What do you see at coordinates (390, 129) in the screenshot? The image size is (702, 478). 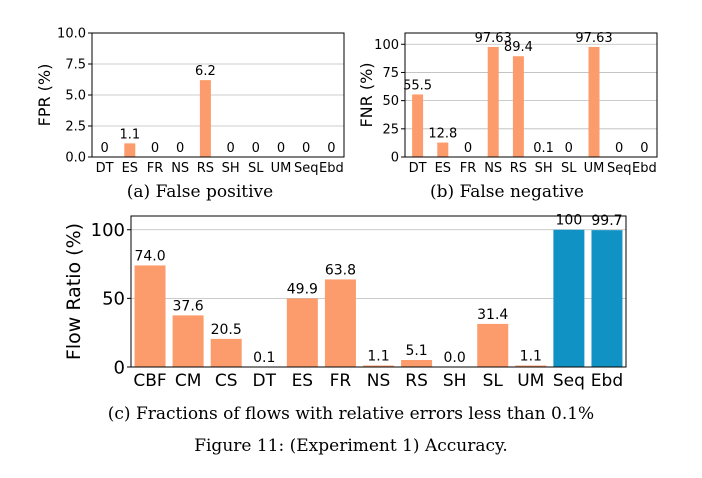 I see `y-tick-label: 25` at bounding box center [390, 129].